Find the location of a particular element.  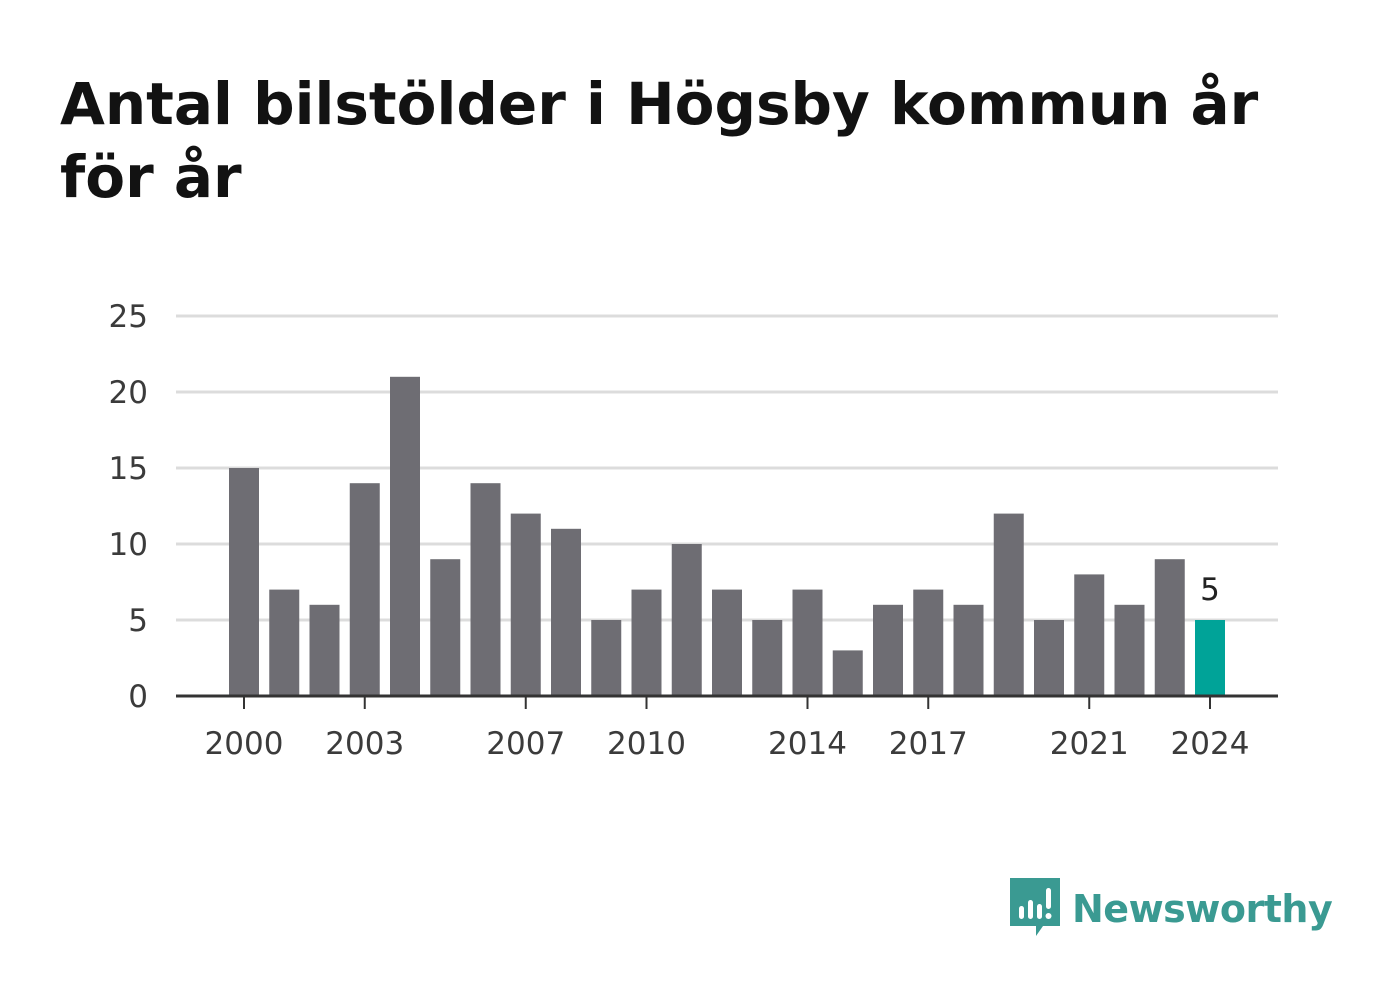

bar-2015 is located at coordinates (847, 673).